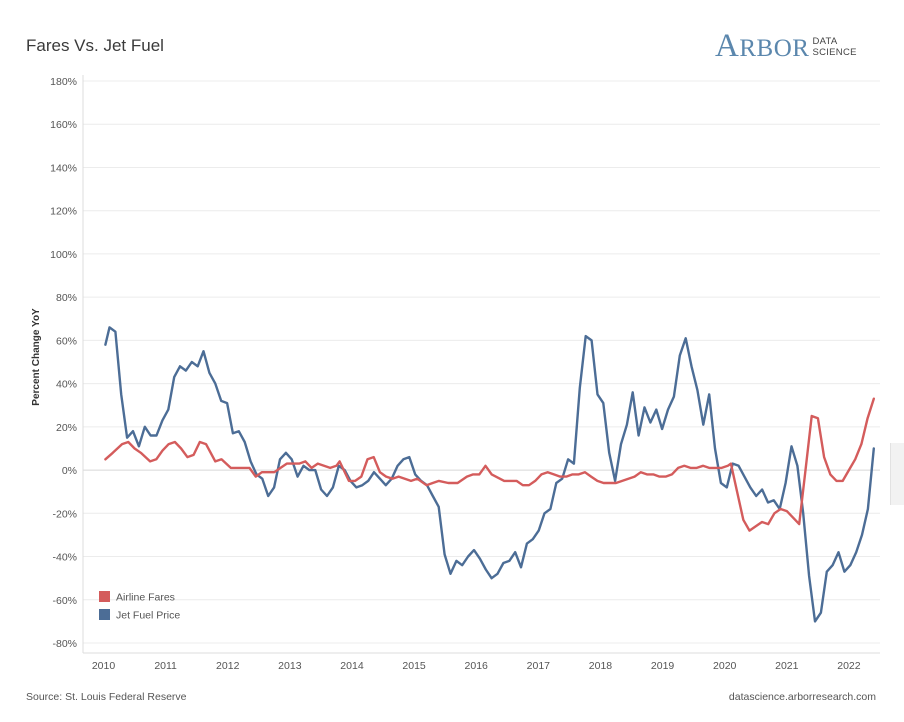 The width and height of the screenshot is (904, 722). I want to click on legend: Airline Fares Jet Fuel Price, so click(139, 606).